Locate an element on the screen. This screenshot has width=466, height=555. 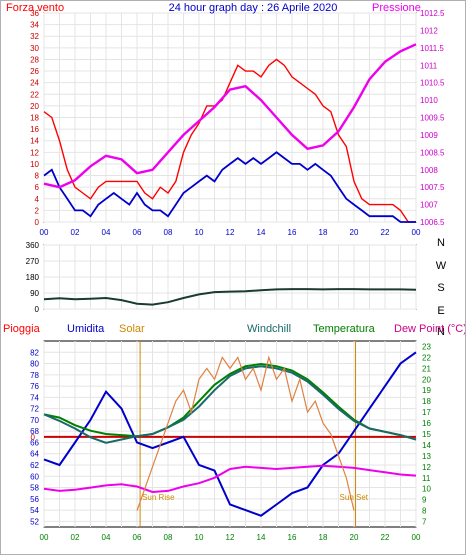
temperature-y-tick-label: 9 is located at coordinates (424, 500).